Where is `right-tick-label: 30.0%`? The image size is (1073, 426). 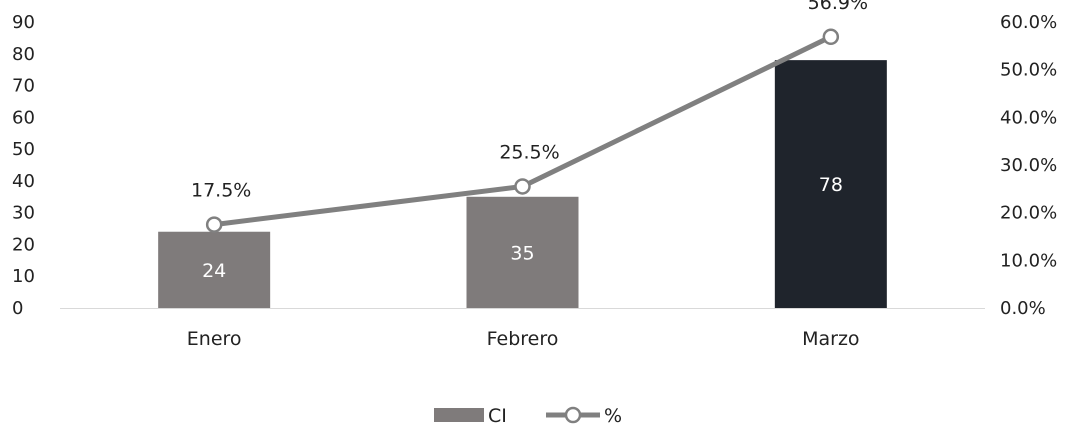 right-tick-label: 30.0% is located at coordinates (1028, 165).